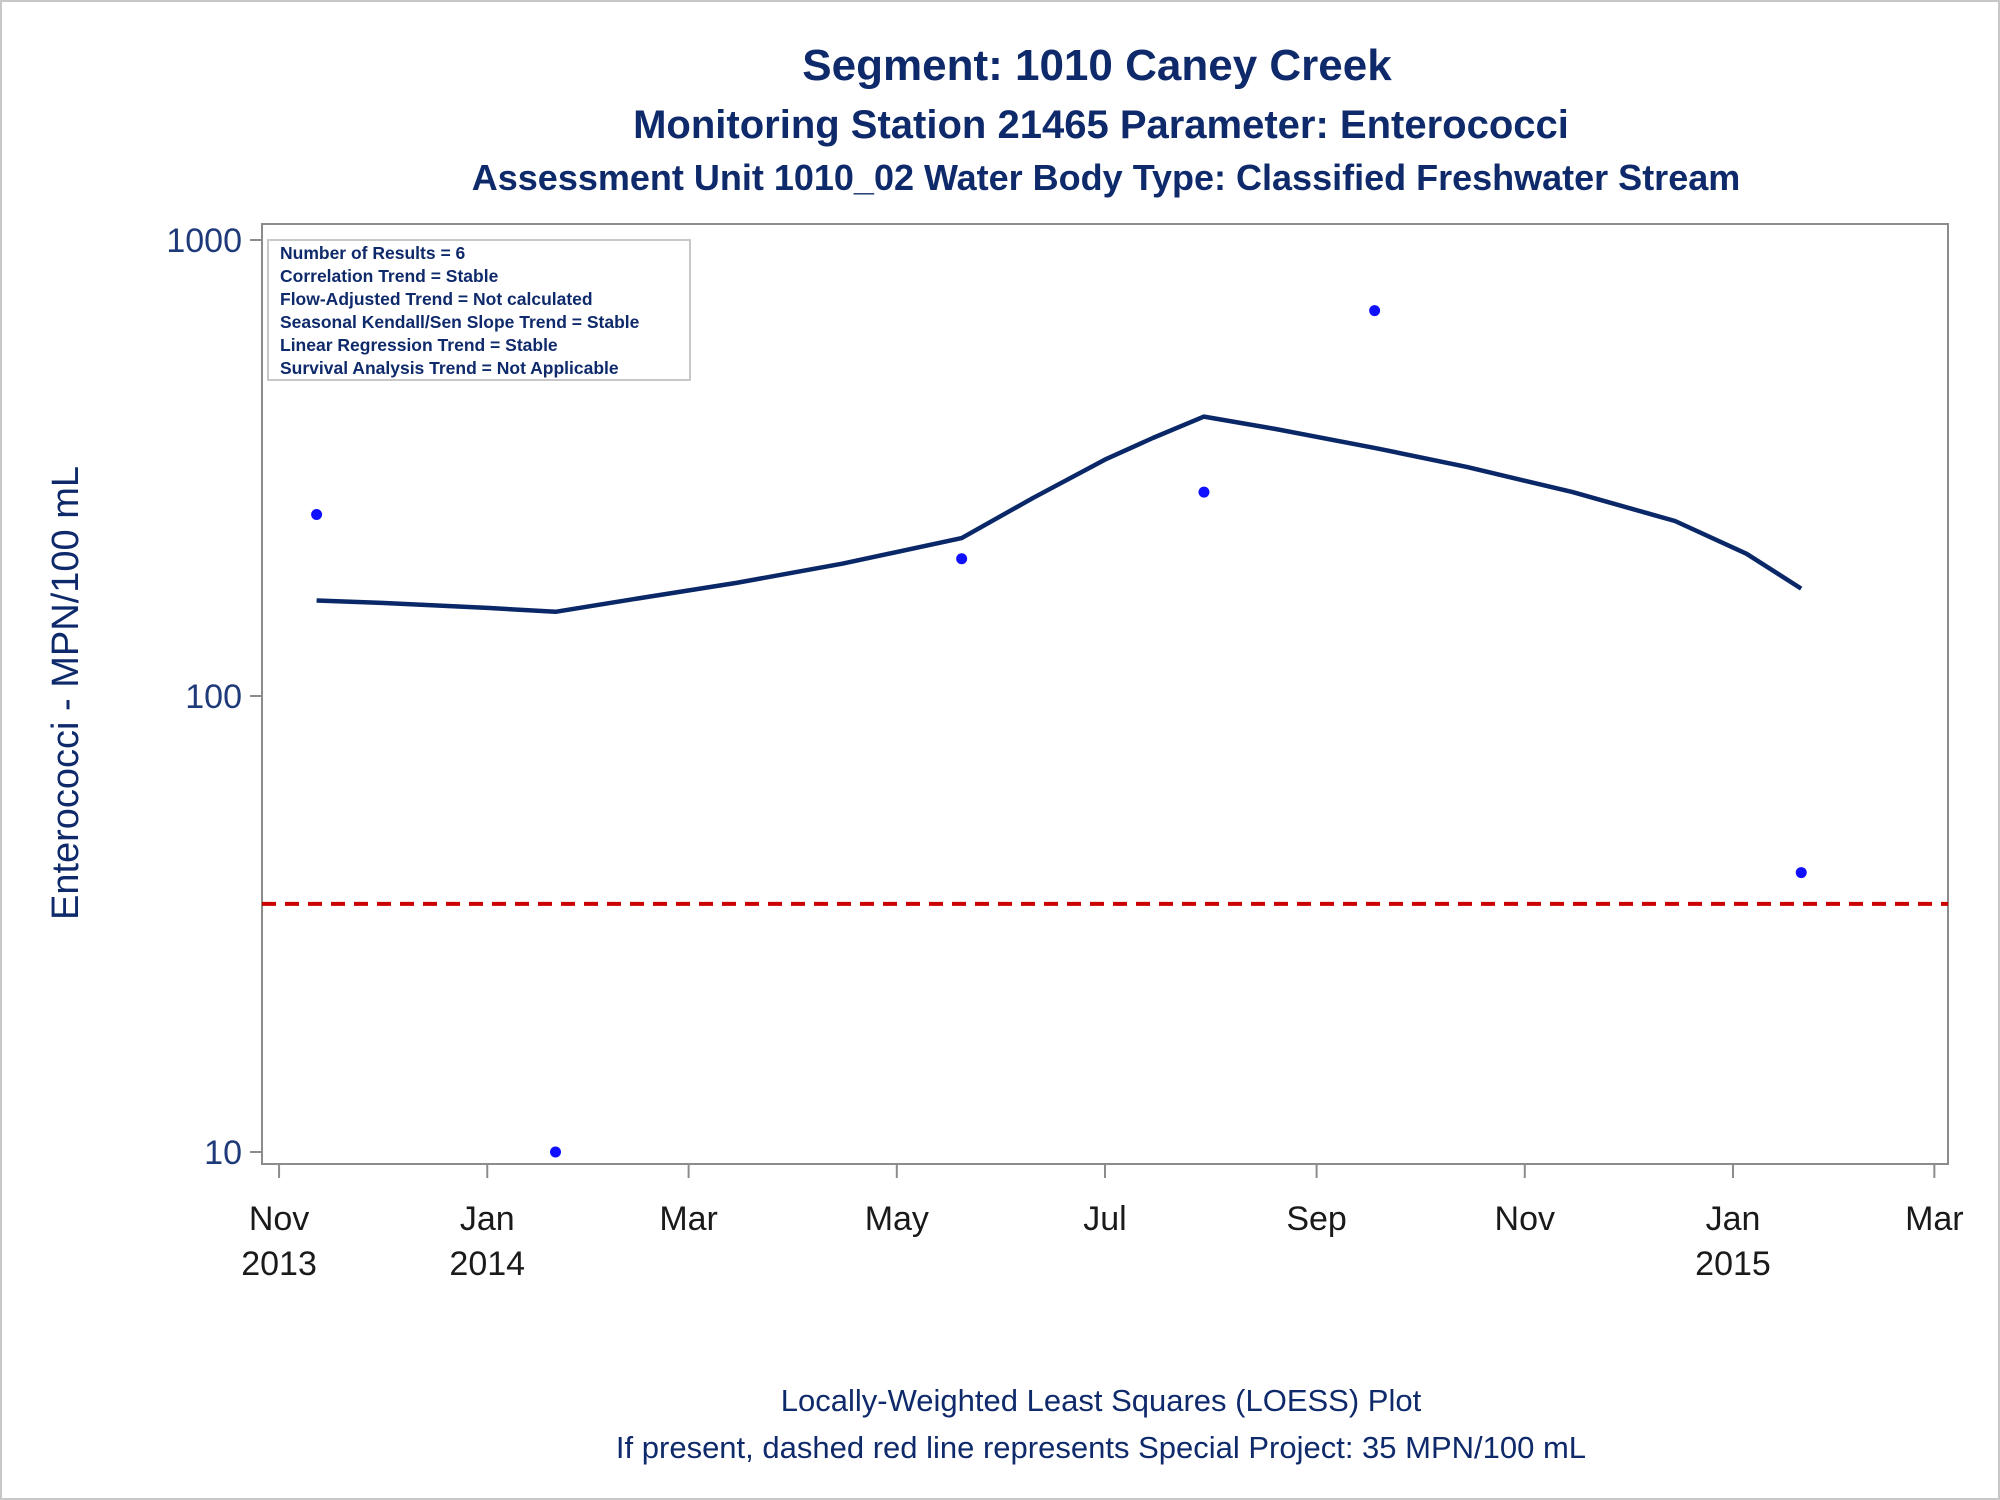  I want to click on stats-line-results: Number of Results = 6, so click(373, 253).